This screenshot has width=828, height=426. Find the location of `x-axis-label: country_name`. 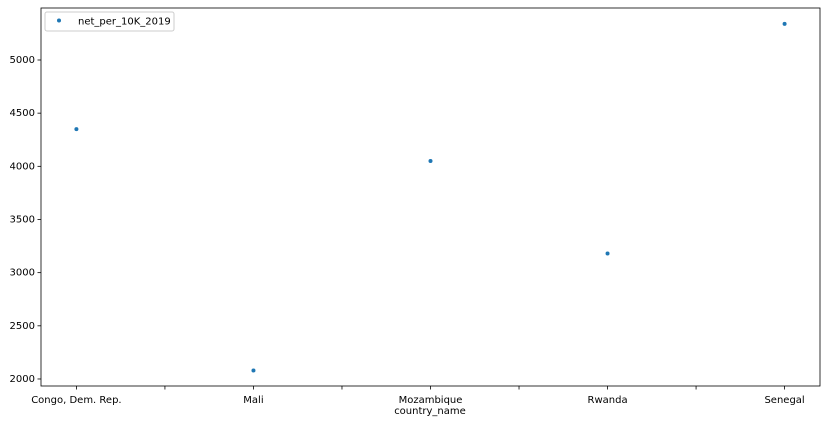

x-axis-label: country_name is located at coordinates (430, 411).